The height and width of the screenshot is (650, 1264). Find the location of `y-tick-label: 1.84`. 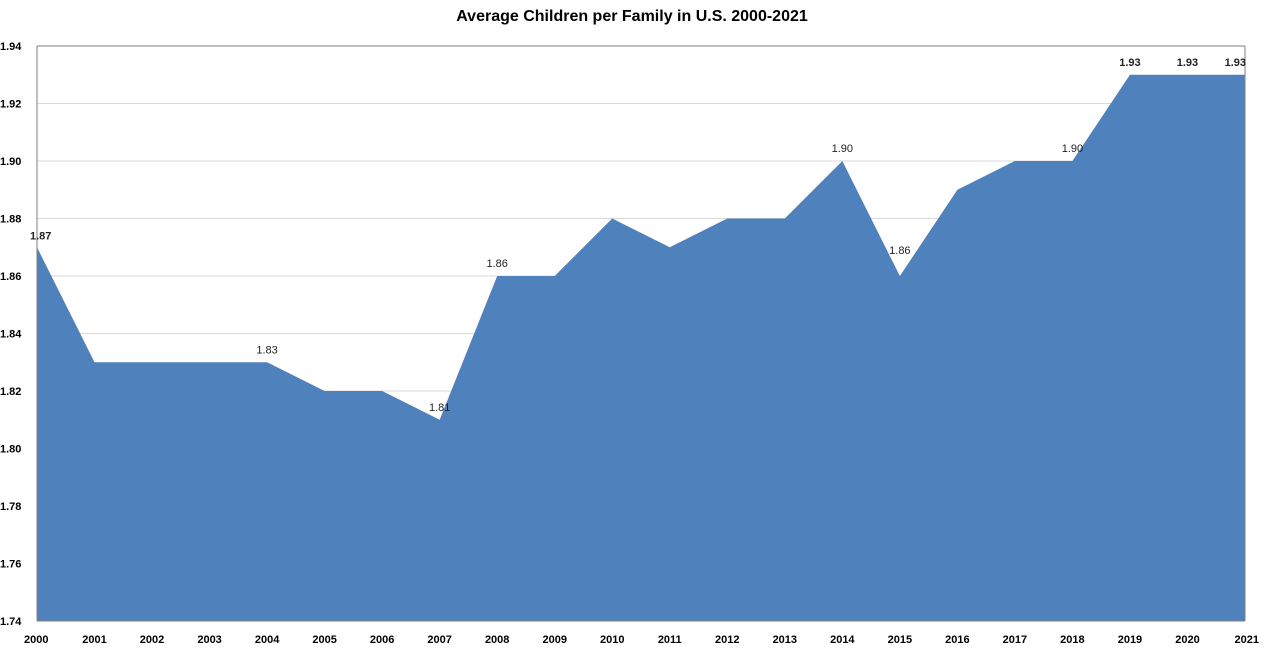

y-tick-label: 1.84 is located at coordinates (11, 335).